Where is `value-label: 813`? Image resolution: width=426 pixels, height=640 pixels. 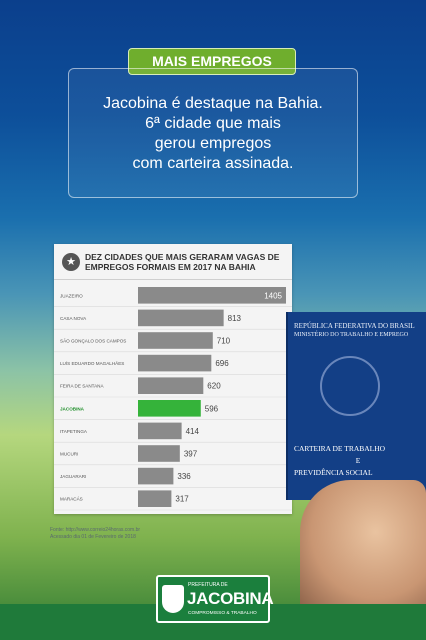 value-label: 813 is located at coordinates (235, 318).